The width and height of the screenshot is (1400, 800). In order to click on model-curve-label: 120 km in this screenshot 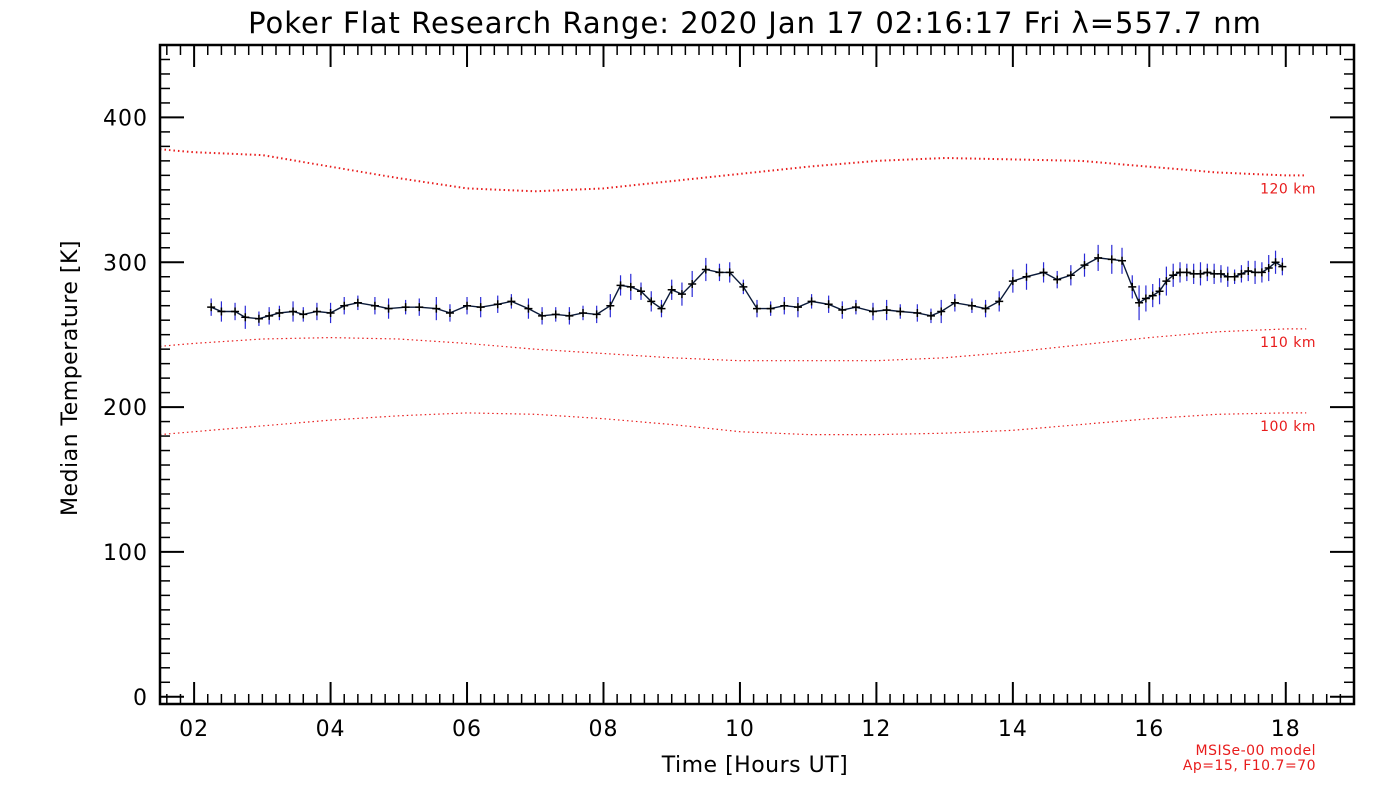, I will do `click(1288, 189)`.